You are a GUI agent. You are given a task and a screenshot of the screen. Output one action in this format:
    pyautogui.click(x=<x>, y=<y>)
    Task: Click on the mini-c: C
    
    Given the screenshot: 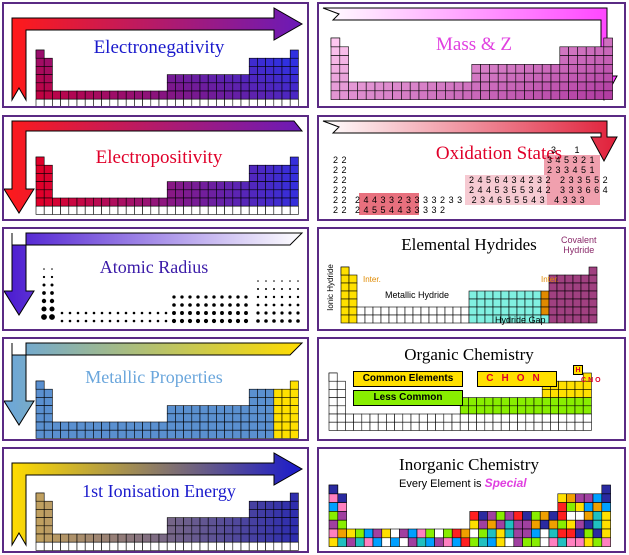 What is the action you would take?
    pyautogui.click(x=585, y=380)
    